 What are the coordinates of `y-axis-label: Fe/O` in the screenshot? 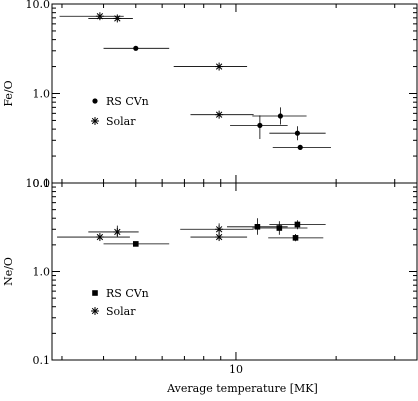 It's located at (8, 93).